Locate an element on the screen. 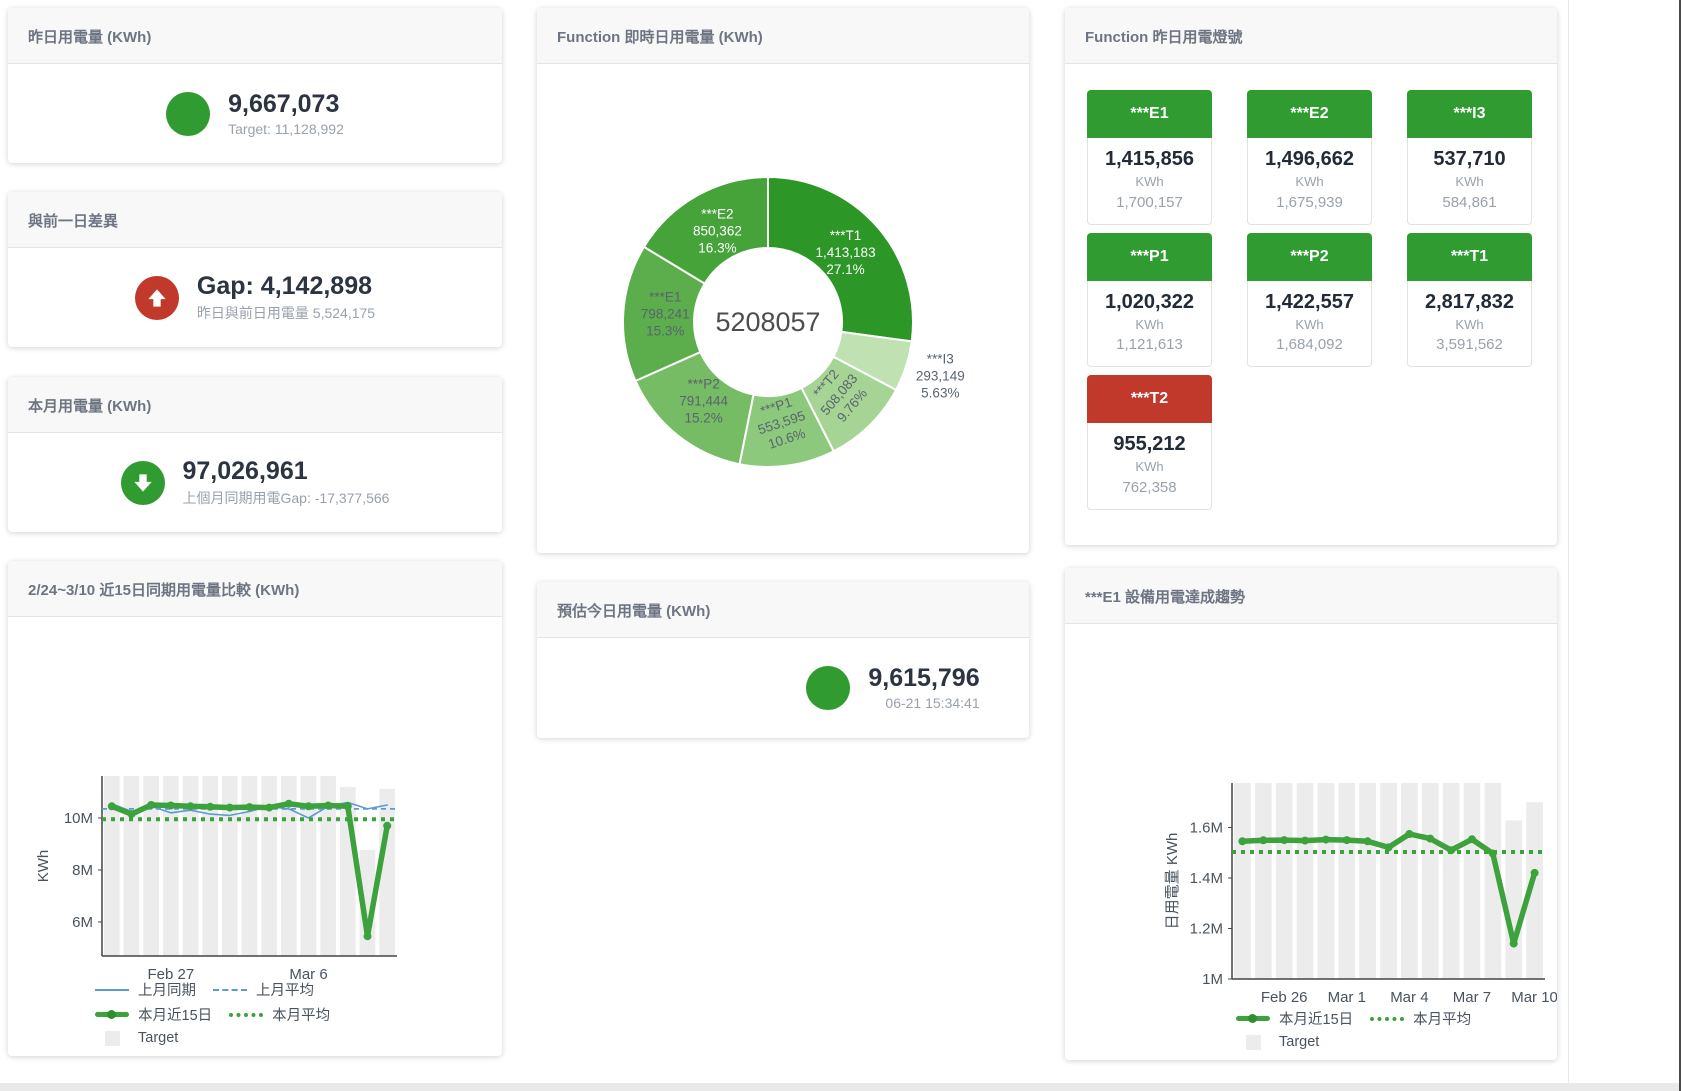 The width and height of the screenshot is (1681, 1091). tile-body: 1,020,322 KWh 1,121,613 is located at coordinates (1149, 324).